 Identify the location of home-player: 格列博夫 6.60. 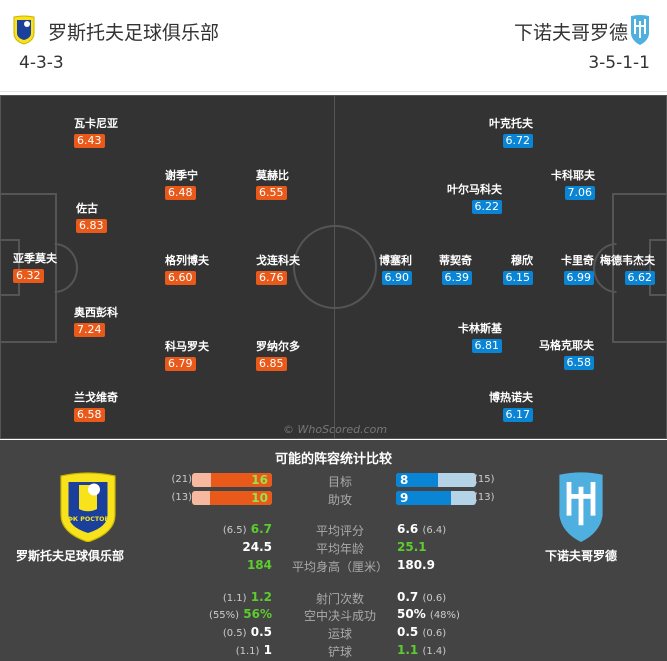
(187, 269).